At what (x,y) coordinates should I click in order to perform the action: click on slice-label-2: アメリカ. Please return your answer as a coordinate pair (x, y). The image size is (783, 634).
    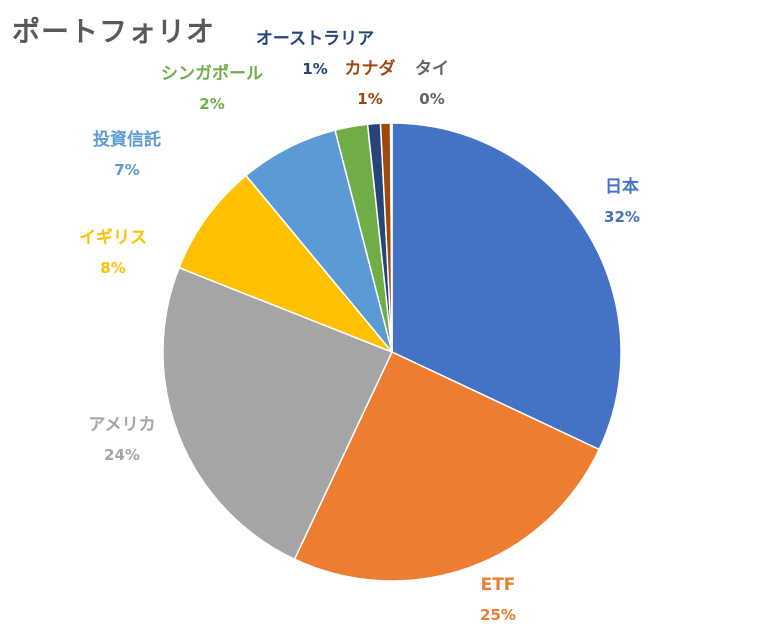
    Looking at the image, I should click on (121, 425).